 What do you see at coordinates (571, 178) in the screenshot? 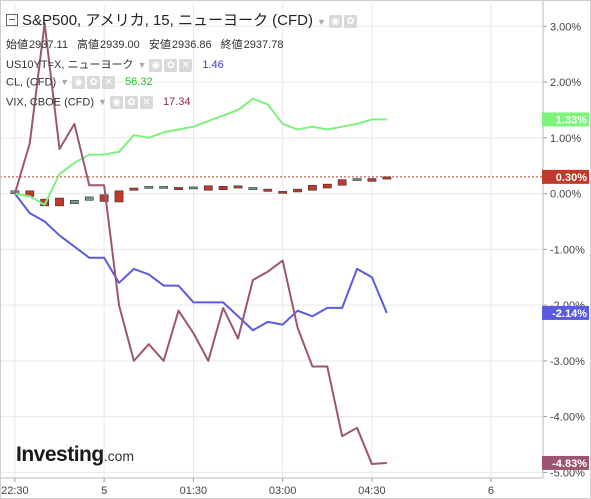
I see `current-price-label: 0.30%` at bounding box center [571, 178].